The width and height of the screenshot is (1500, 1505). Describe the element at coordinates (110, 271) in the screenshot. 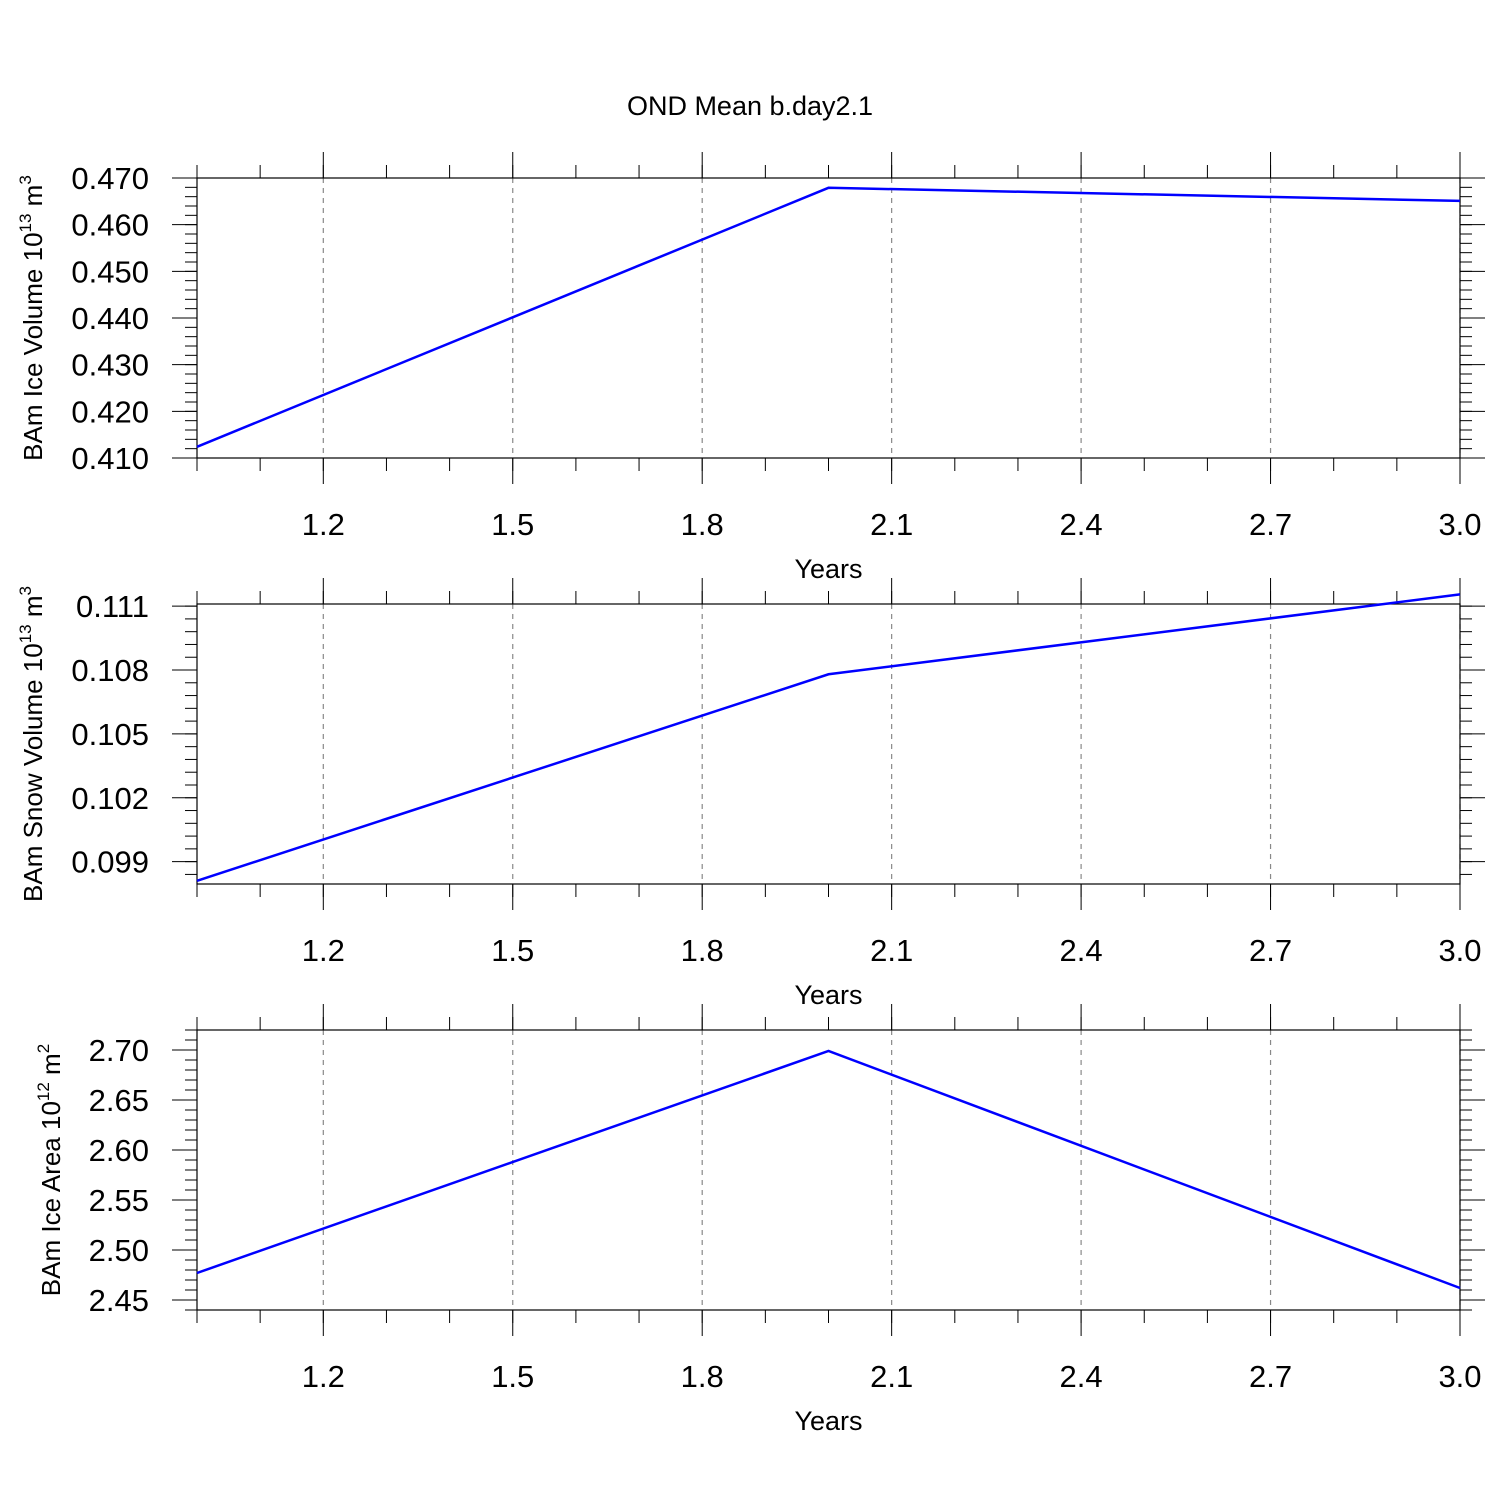

I see `y-tick-label: 0.450` at that location.